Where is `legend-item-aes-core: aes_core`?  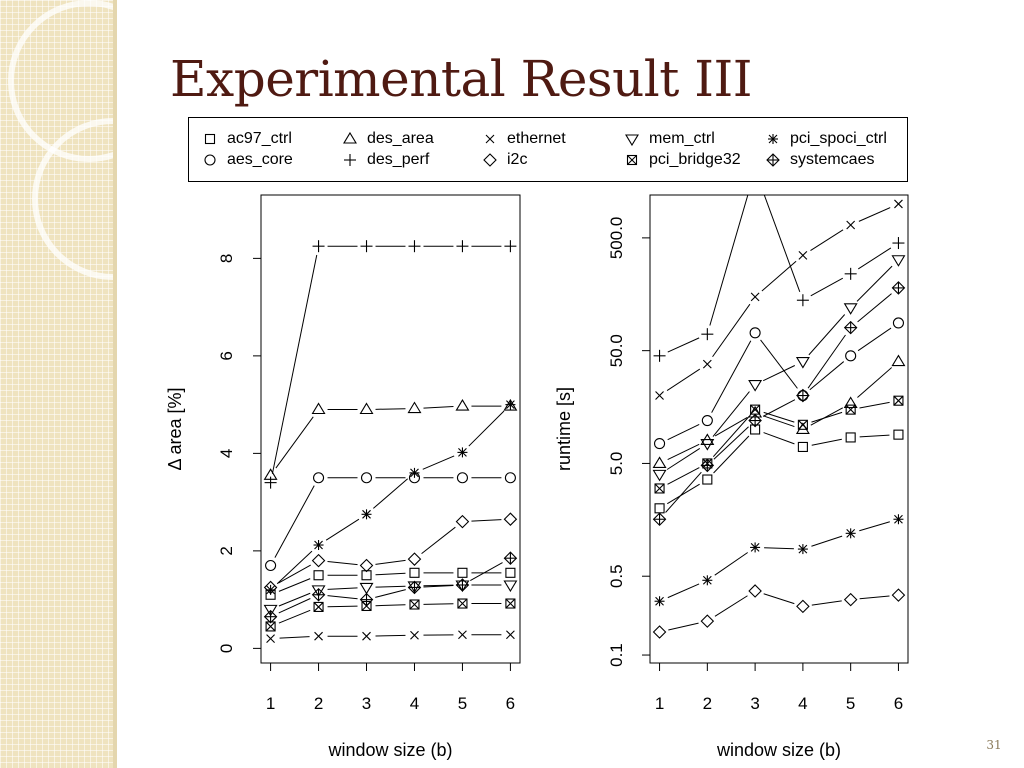
legend-item-aes-core: aes_core is located at coordinates (246, 160).